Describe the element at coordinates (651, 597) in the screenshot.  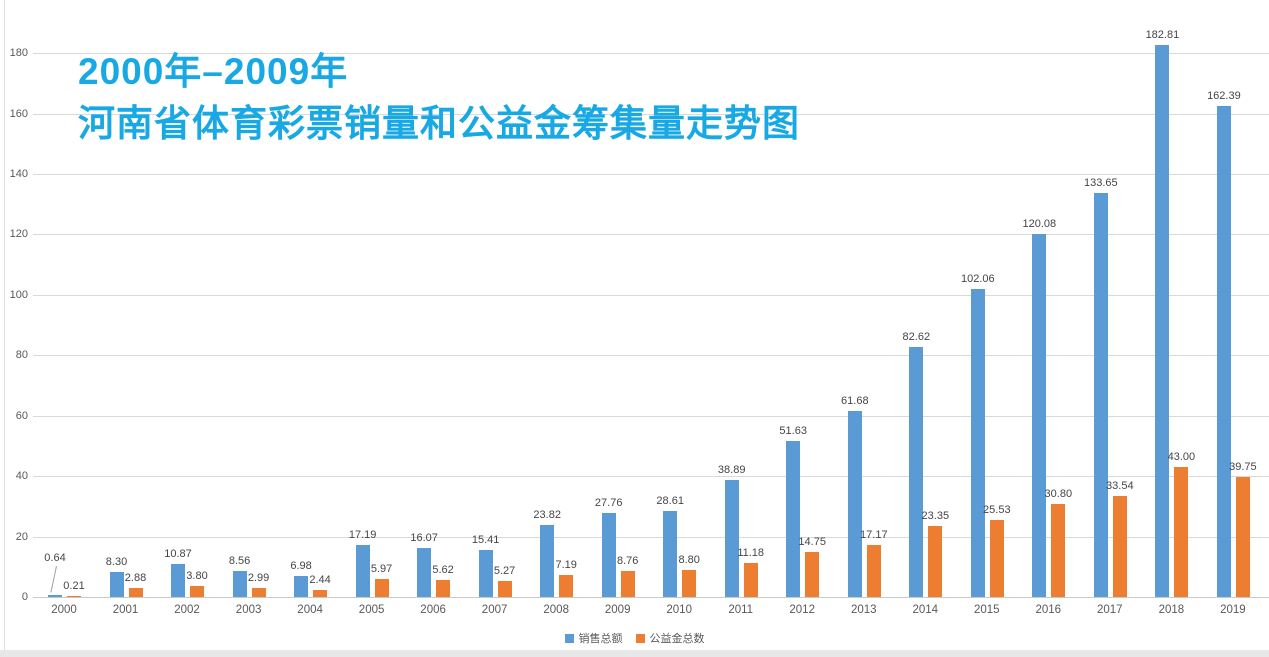
I see `x-axis-line` at that location.